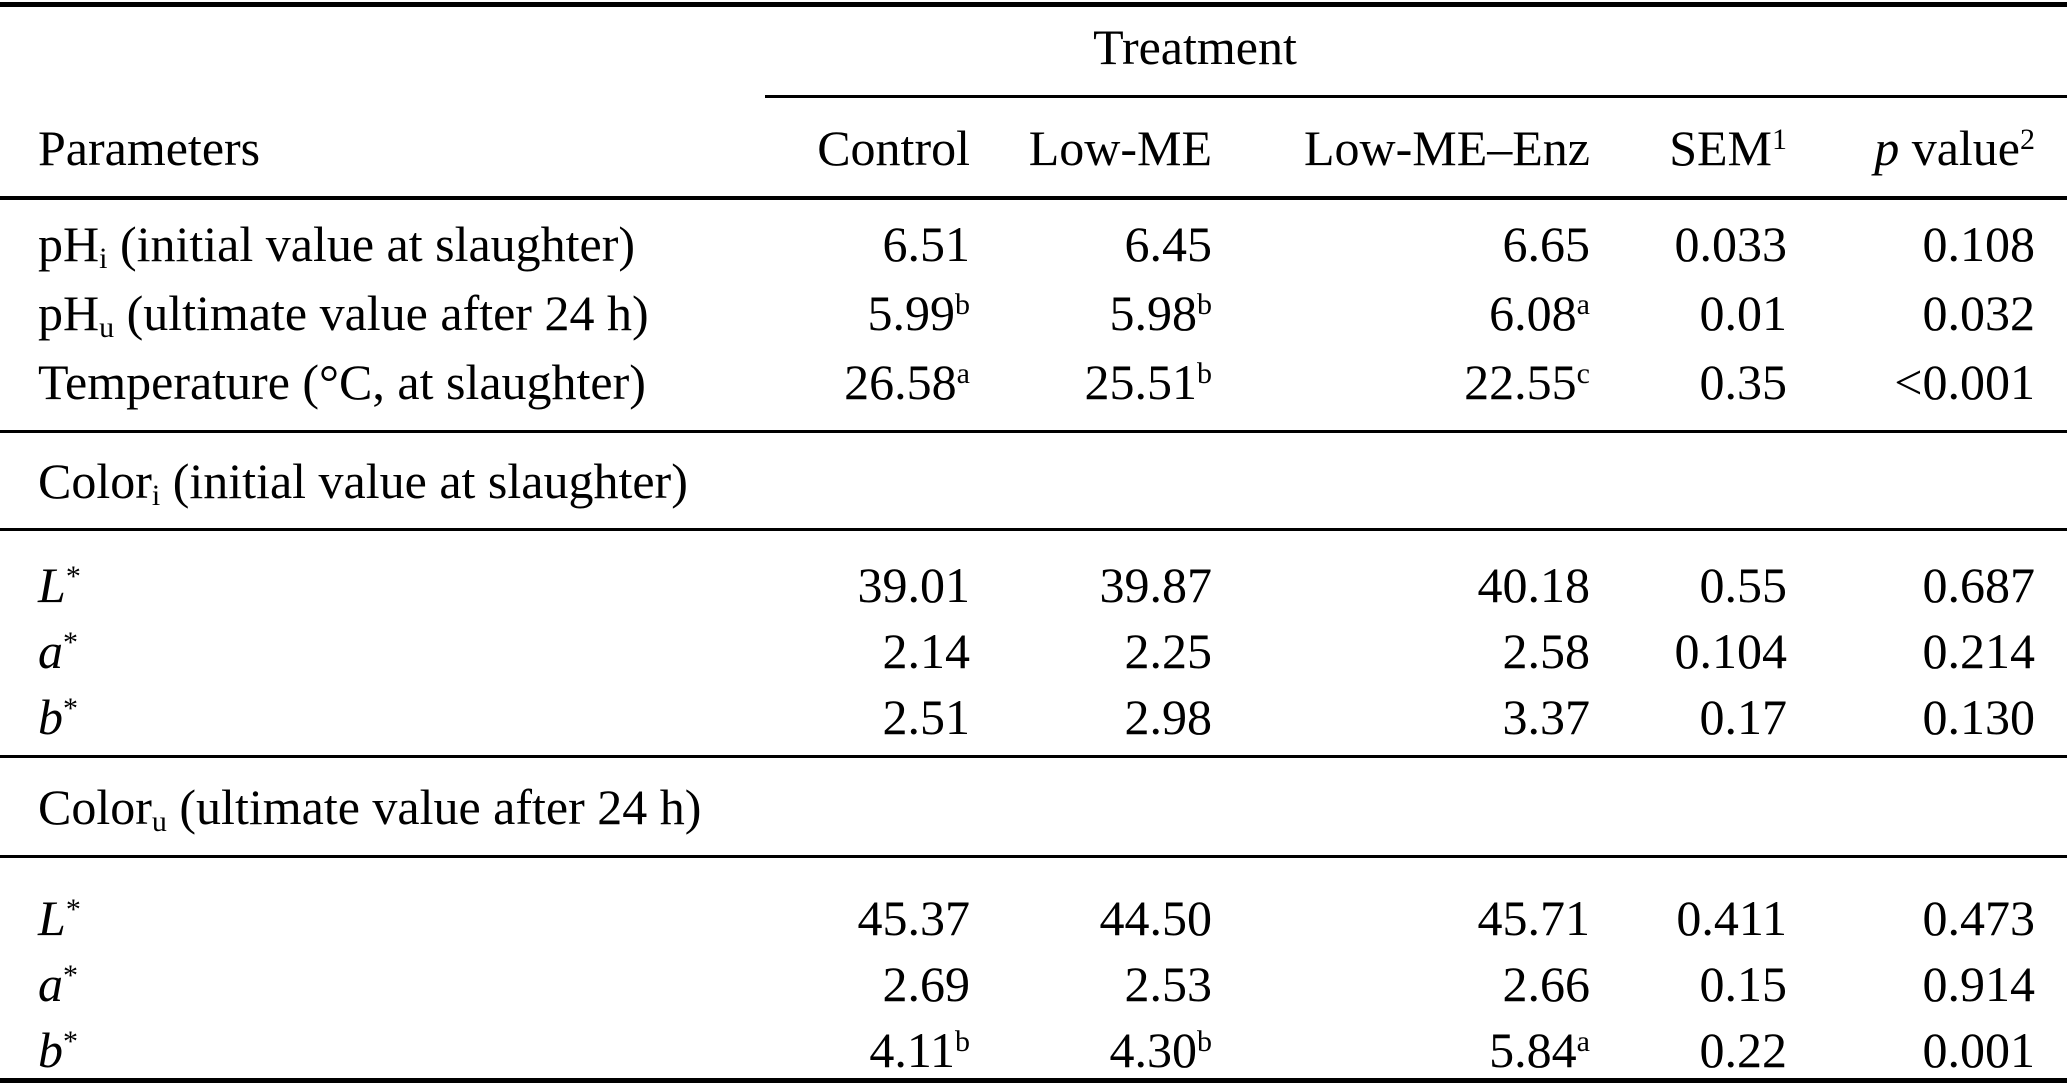 This screenshot has height=1089, width=2067. Describe the element at coordinates (1979, 918) in the screenshot. I see `cell-value: 0.473` at that location.